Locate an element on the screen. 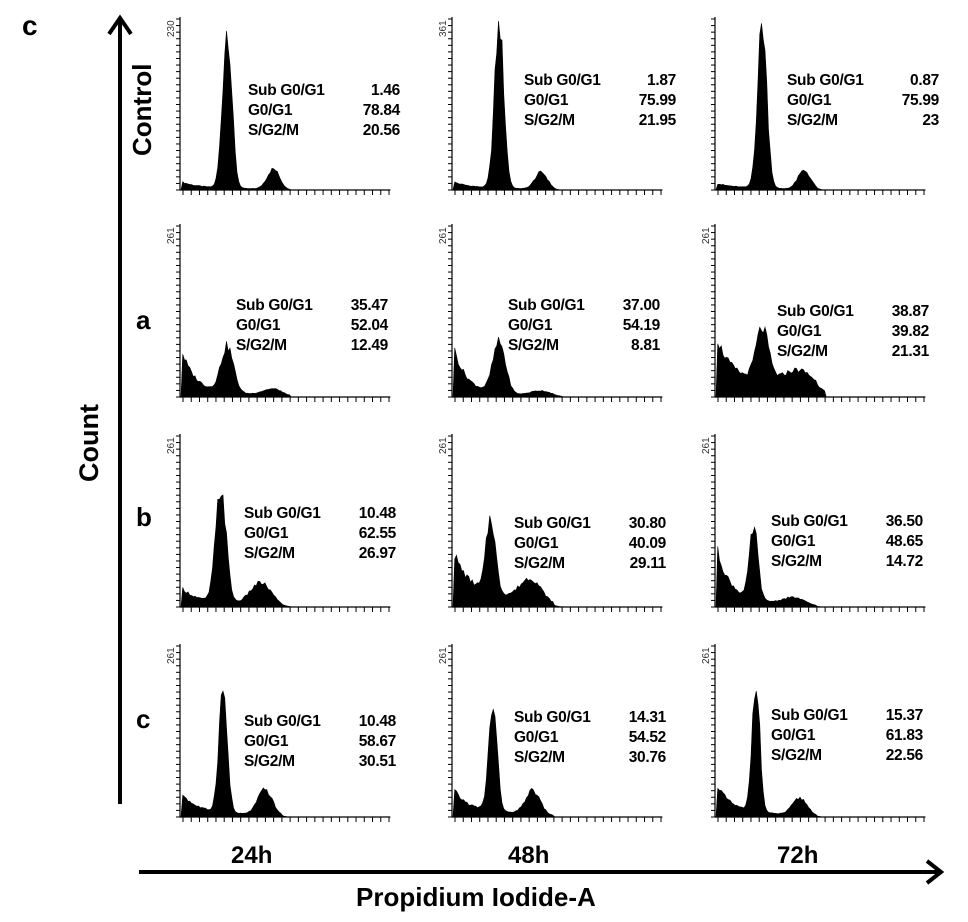 The width and height of the screenshot is (968, 922). cell-cycle-stats: Sub G0/G1 14.31 G0/G1 54.52 S/G2/M 30.76 is located at coordinates (590, 738).